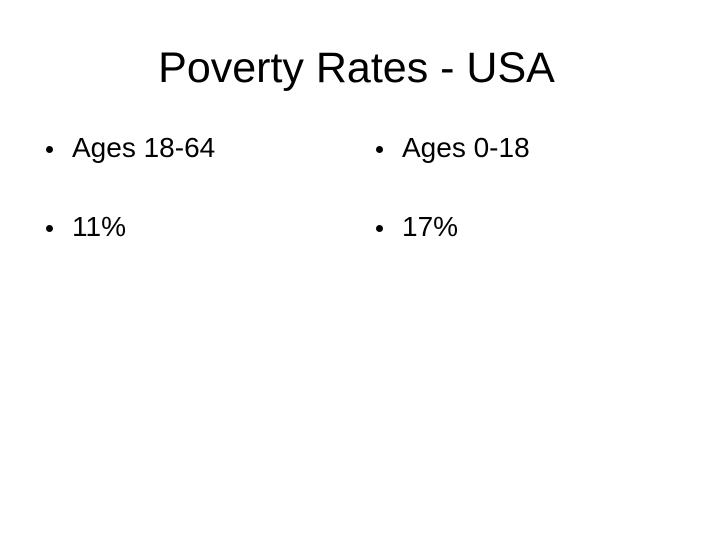 Image resolution: width=720 pixels, height=540 pixels. Describe the element at coordinates (466, 147) in the screenshot. I see `bullet-label: Ages 0-18` at that location.